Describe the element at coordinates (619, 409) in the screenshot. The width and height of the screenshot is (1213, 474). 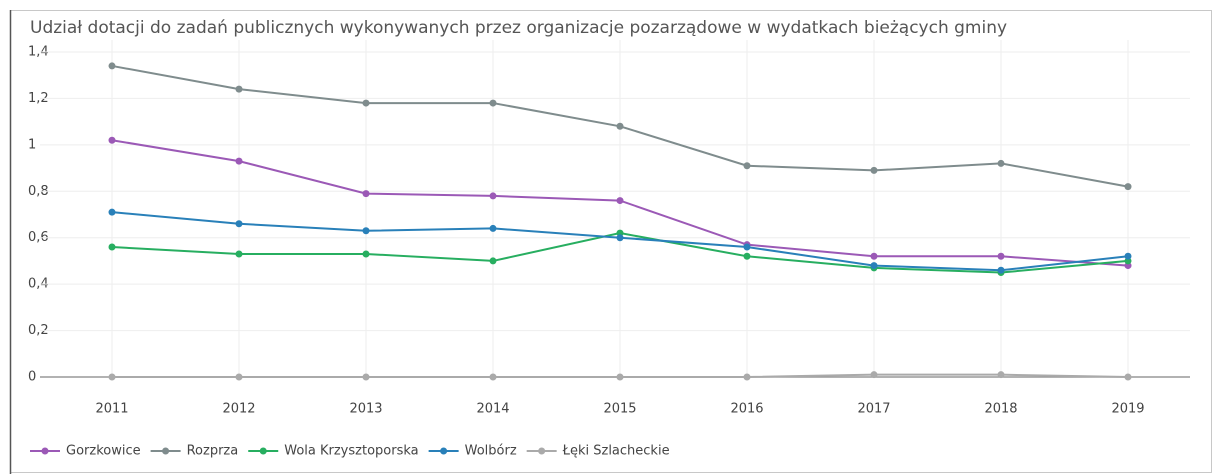
I see `x-tick-label: 2015` at that location.